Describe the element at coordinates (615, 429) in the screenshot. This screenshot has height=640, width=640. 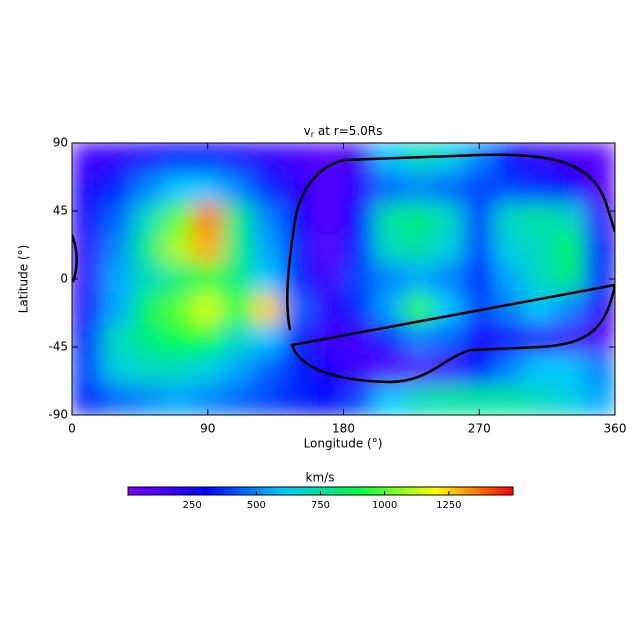
I see `x-tick-label: 360` at that location.